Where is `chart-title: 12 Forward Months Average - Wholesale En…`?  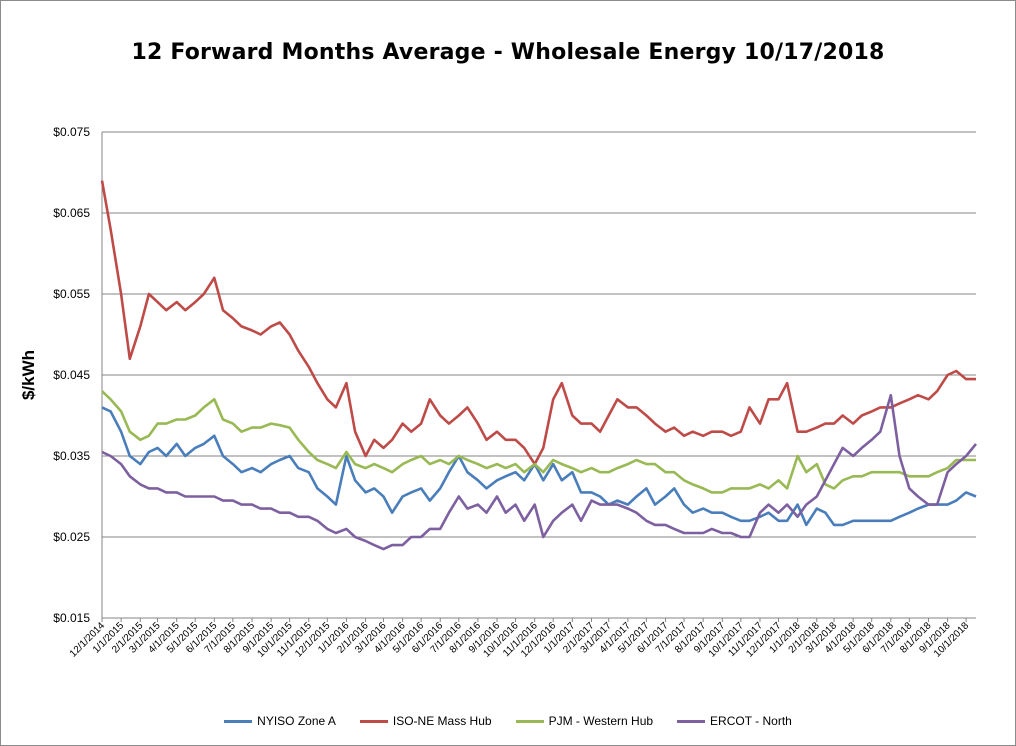
chart-title: 12 Forward Months Average - Wholesale En… is located at coordinates (508, 52).